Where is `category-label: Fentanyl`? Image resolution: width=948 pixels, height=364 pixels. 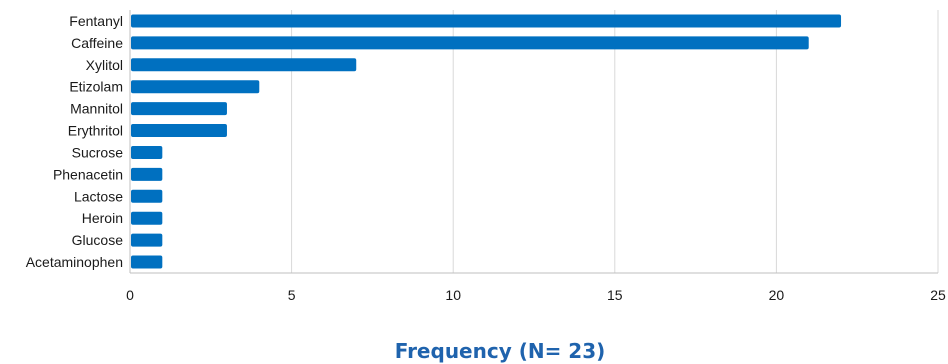 category-label: Fentanyl is located at coordinates (96, 21).